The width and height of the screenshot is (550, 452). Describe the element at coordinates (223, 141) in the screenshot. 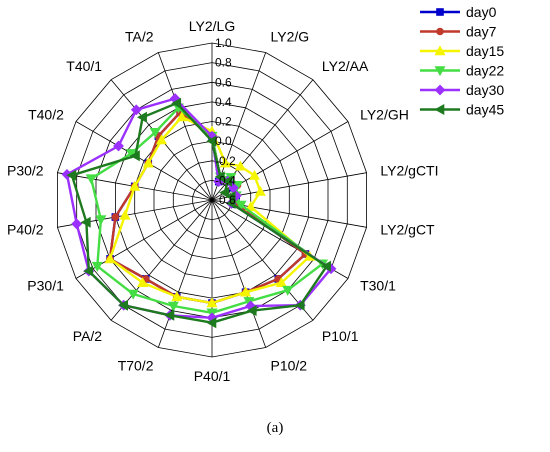

I see `tick-label: 0.0` at that location.